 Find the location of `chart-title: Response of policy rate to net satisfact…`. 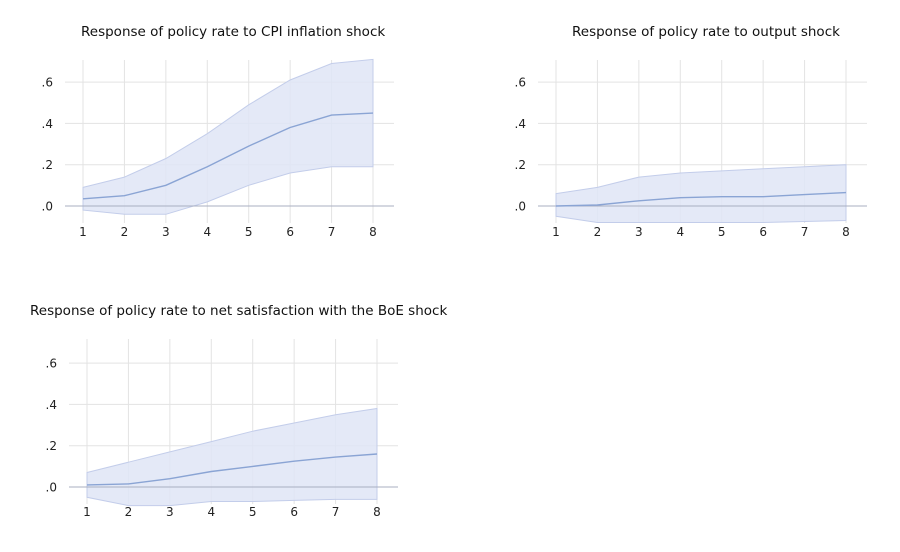

chart-title: Response of policy rate to net satisfact… is located at coordinates (239, 311).